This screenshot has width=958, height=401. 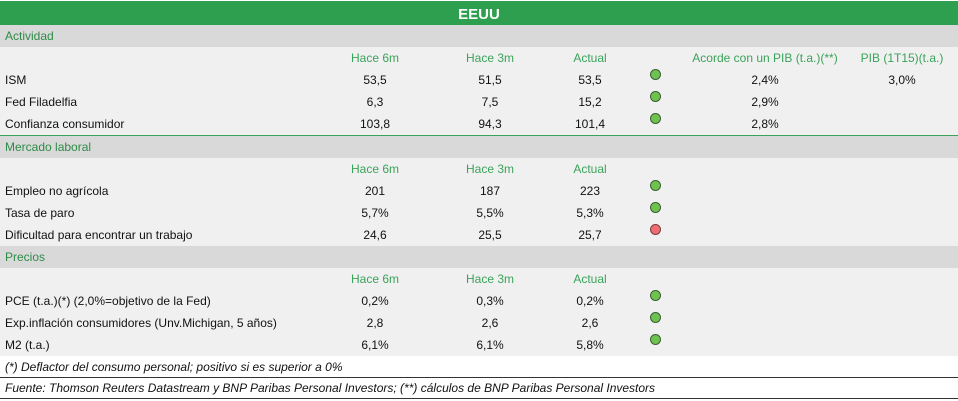 I want to click on value-hace-3m: 2,6, so click(x=490, y=323).